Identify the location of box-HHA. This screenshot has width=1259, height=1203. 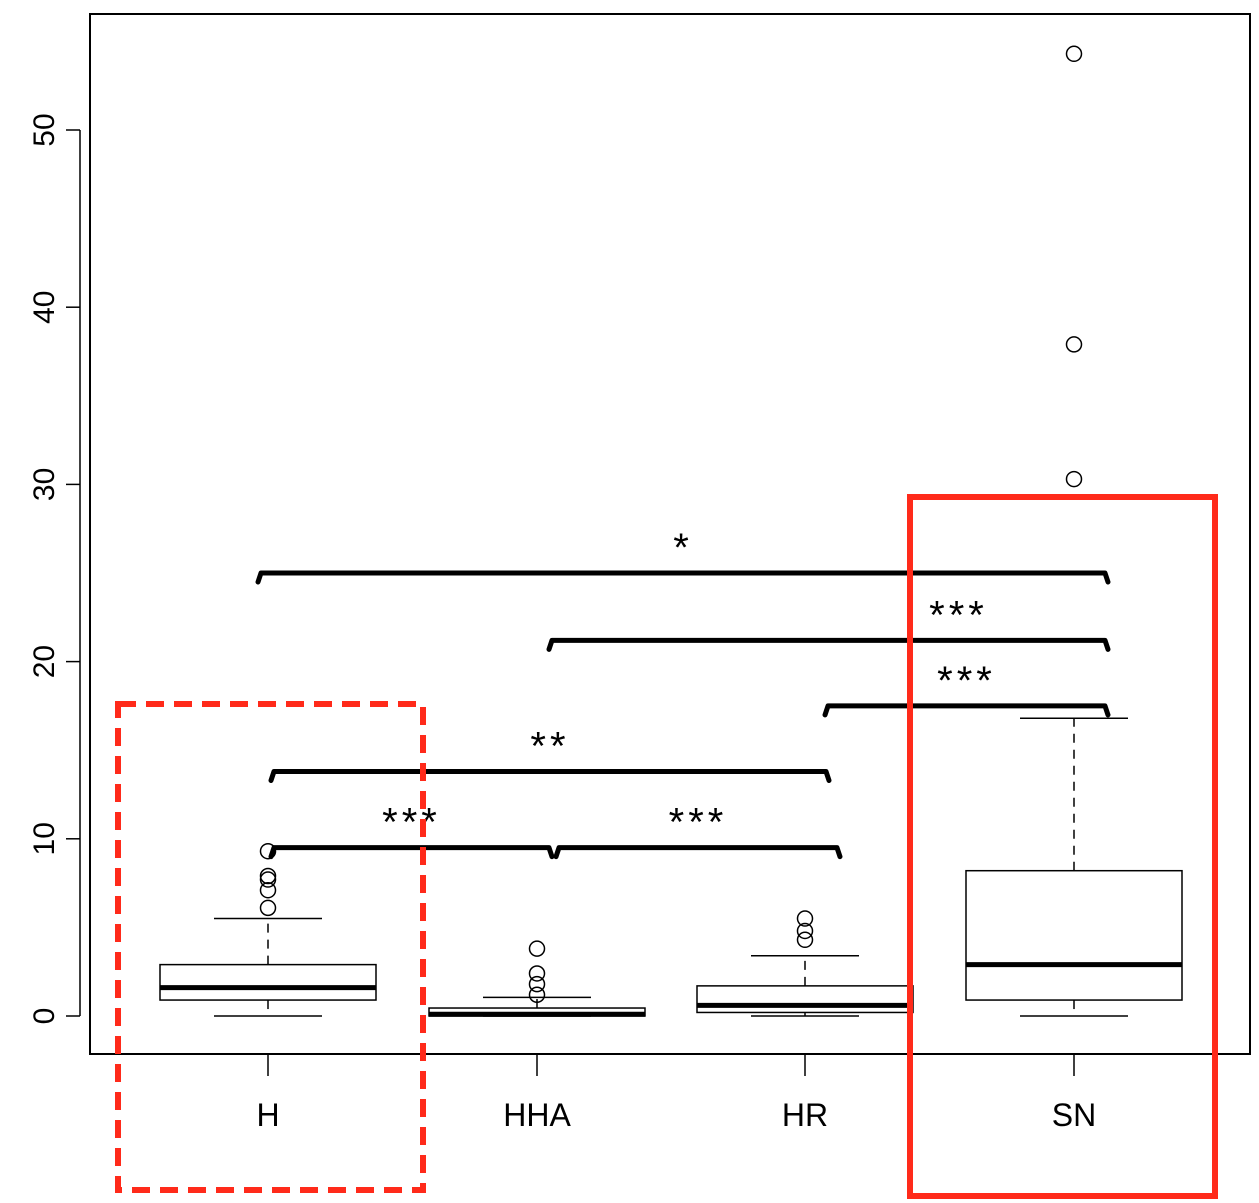
(537, 978).